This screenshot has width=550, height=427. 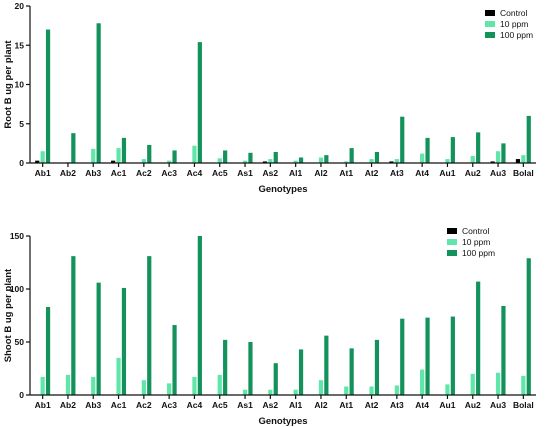 I want to click on chart-1-bar-ppm10-ac1, so click(x=118, y=155).